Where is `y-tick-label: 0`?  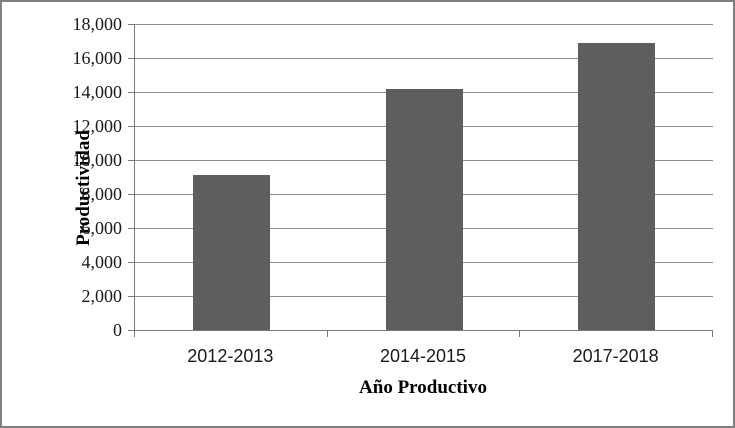 y-tick-label: 0 is located at coordinates (117, 330).